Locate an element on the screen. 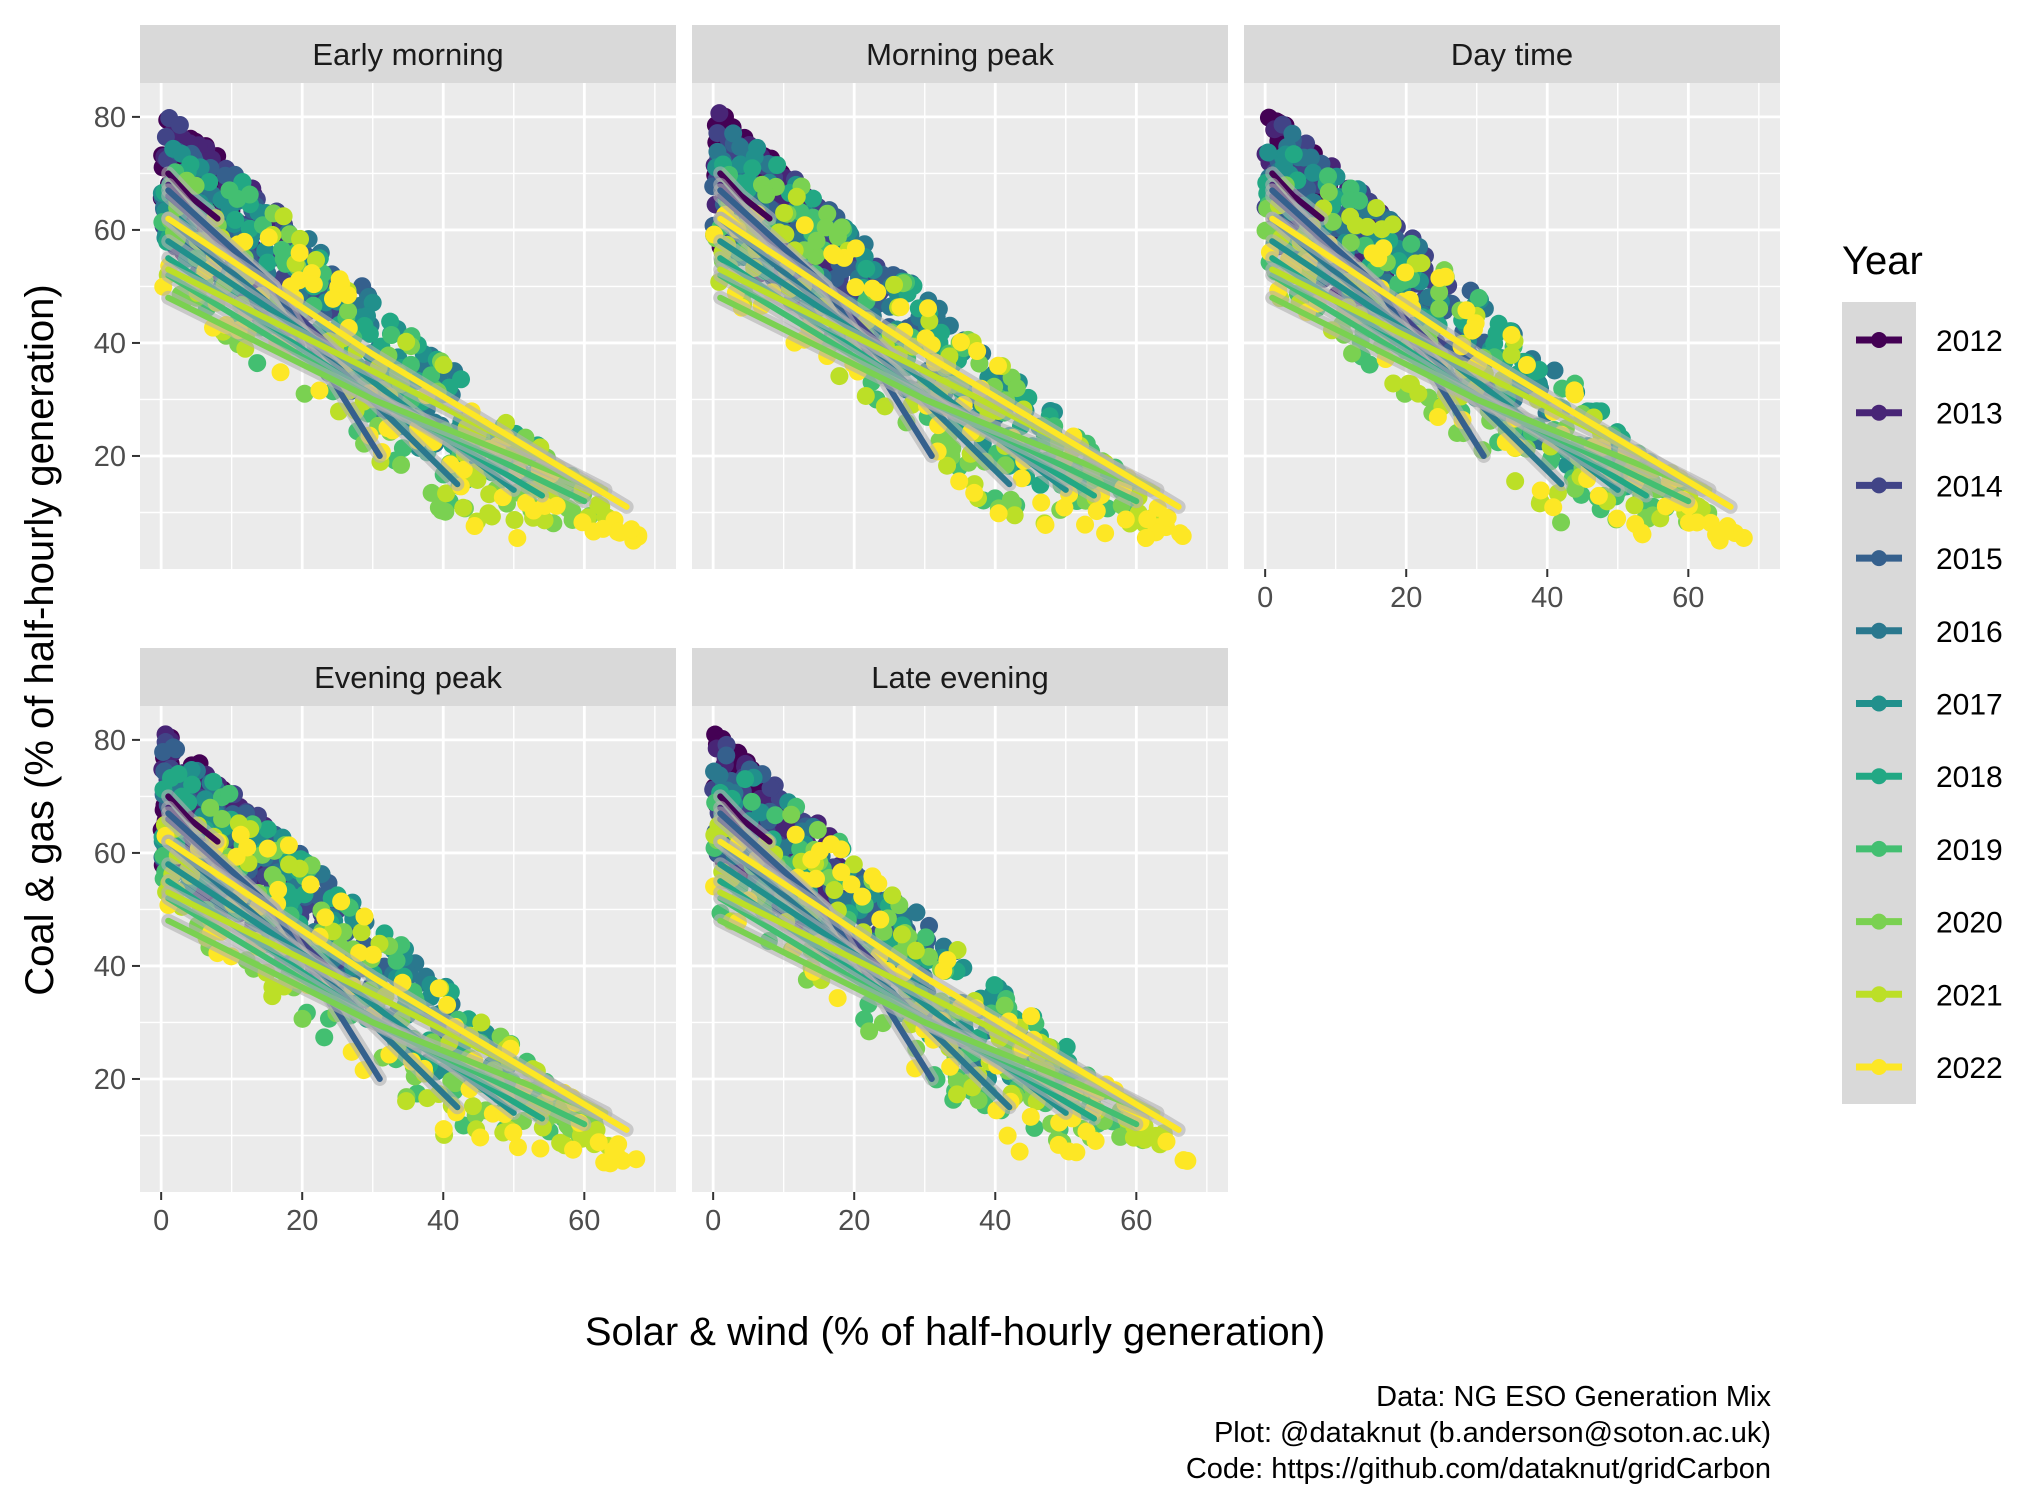 Image resolution: width=2043 pixels, height=1500 pixels. x-tick-label: 40 is located at coordinates (443, 1221).